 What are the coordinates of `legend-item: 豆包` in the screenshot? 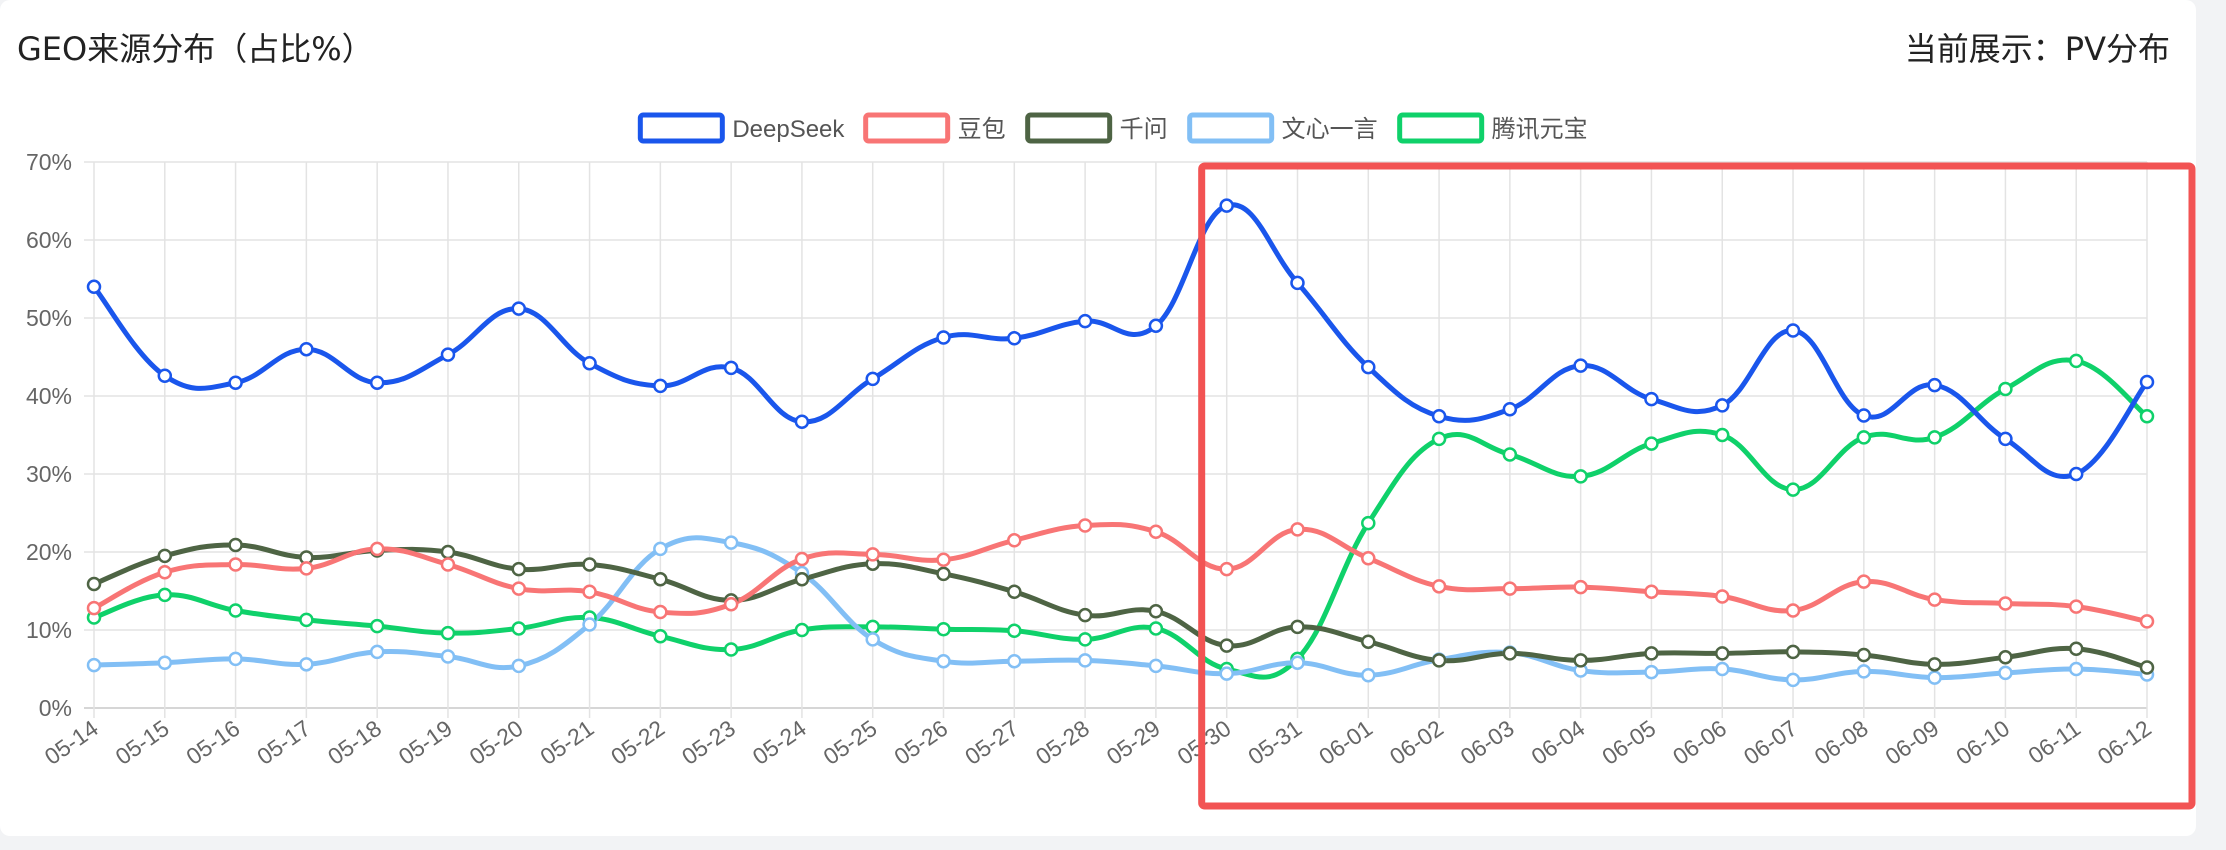 It's located at (934, 128).